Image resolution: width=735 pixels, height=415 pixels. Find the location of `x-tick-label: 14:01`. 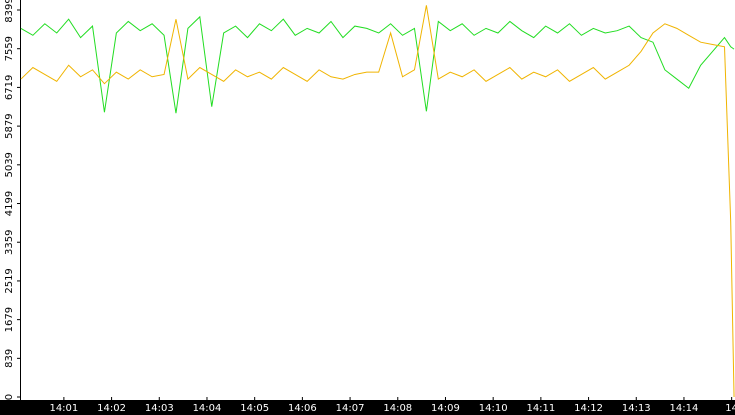

x-tick-label: 14:01 is located at coordinates (63, 408).